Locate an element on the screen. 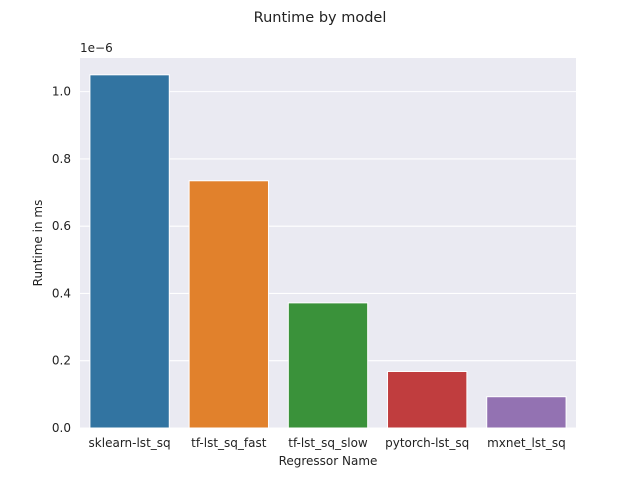 The height and width of the screenshot is (480, 640). bar-tf-lst_sq_fast is located at coordinates (228, 304).